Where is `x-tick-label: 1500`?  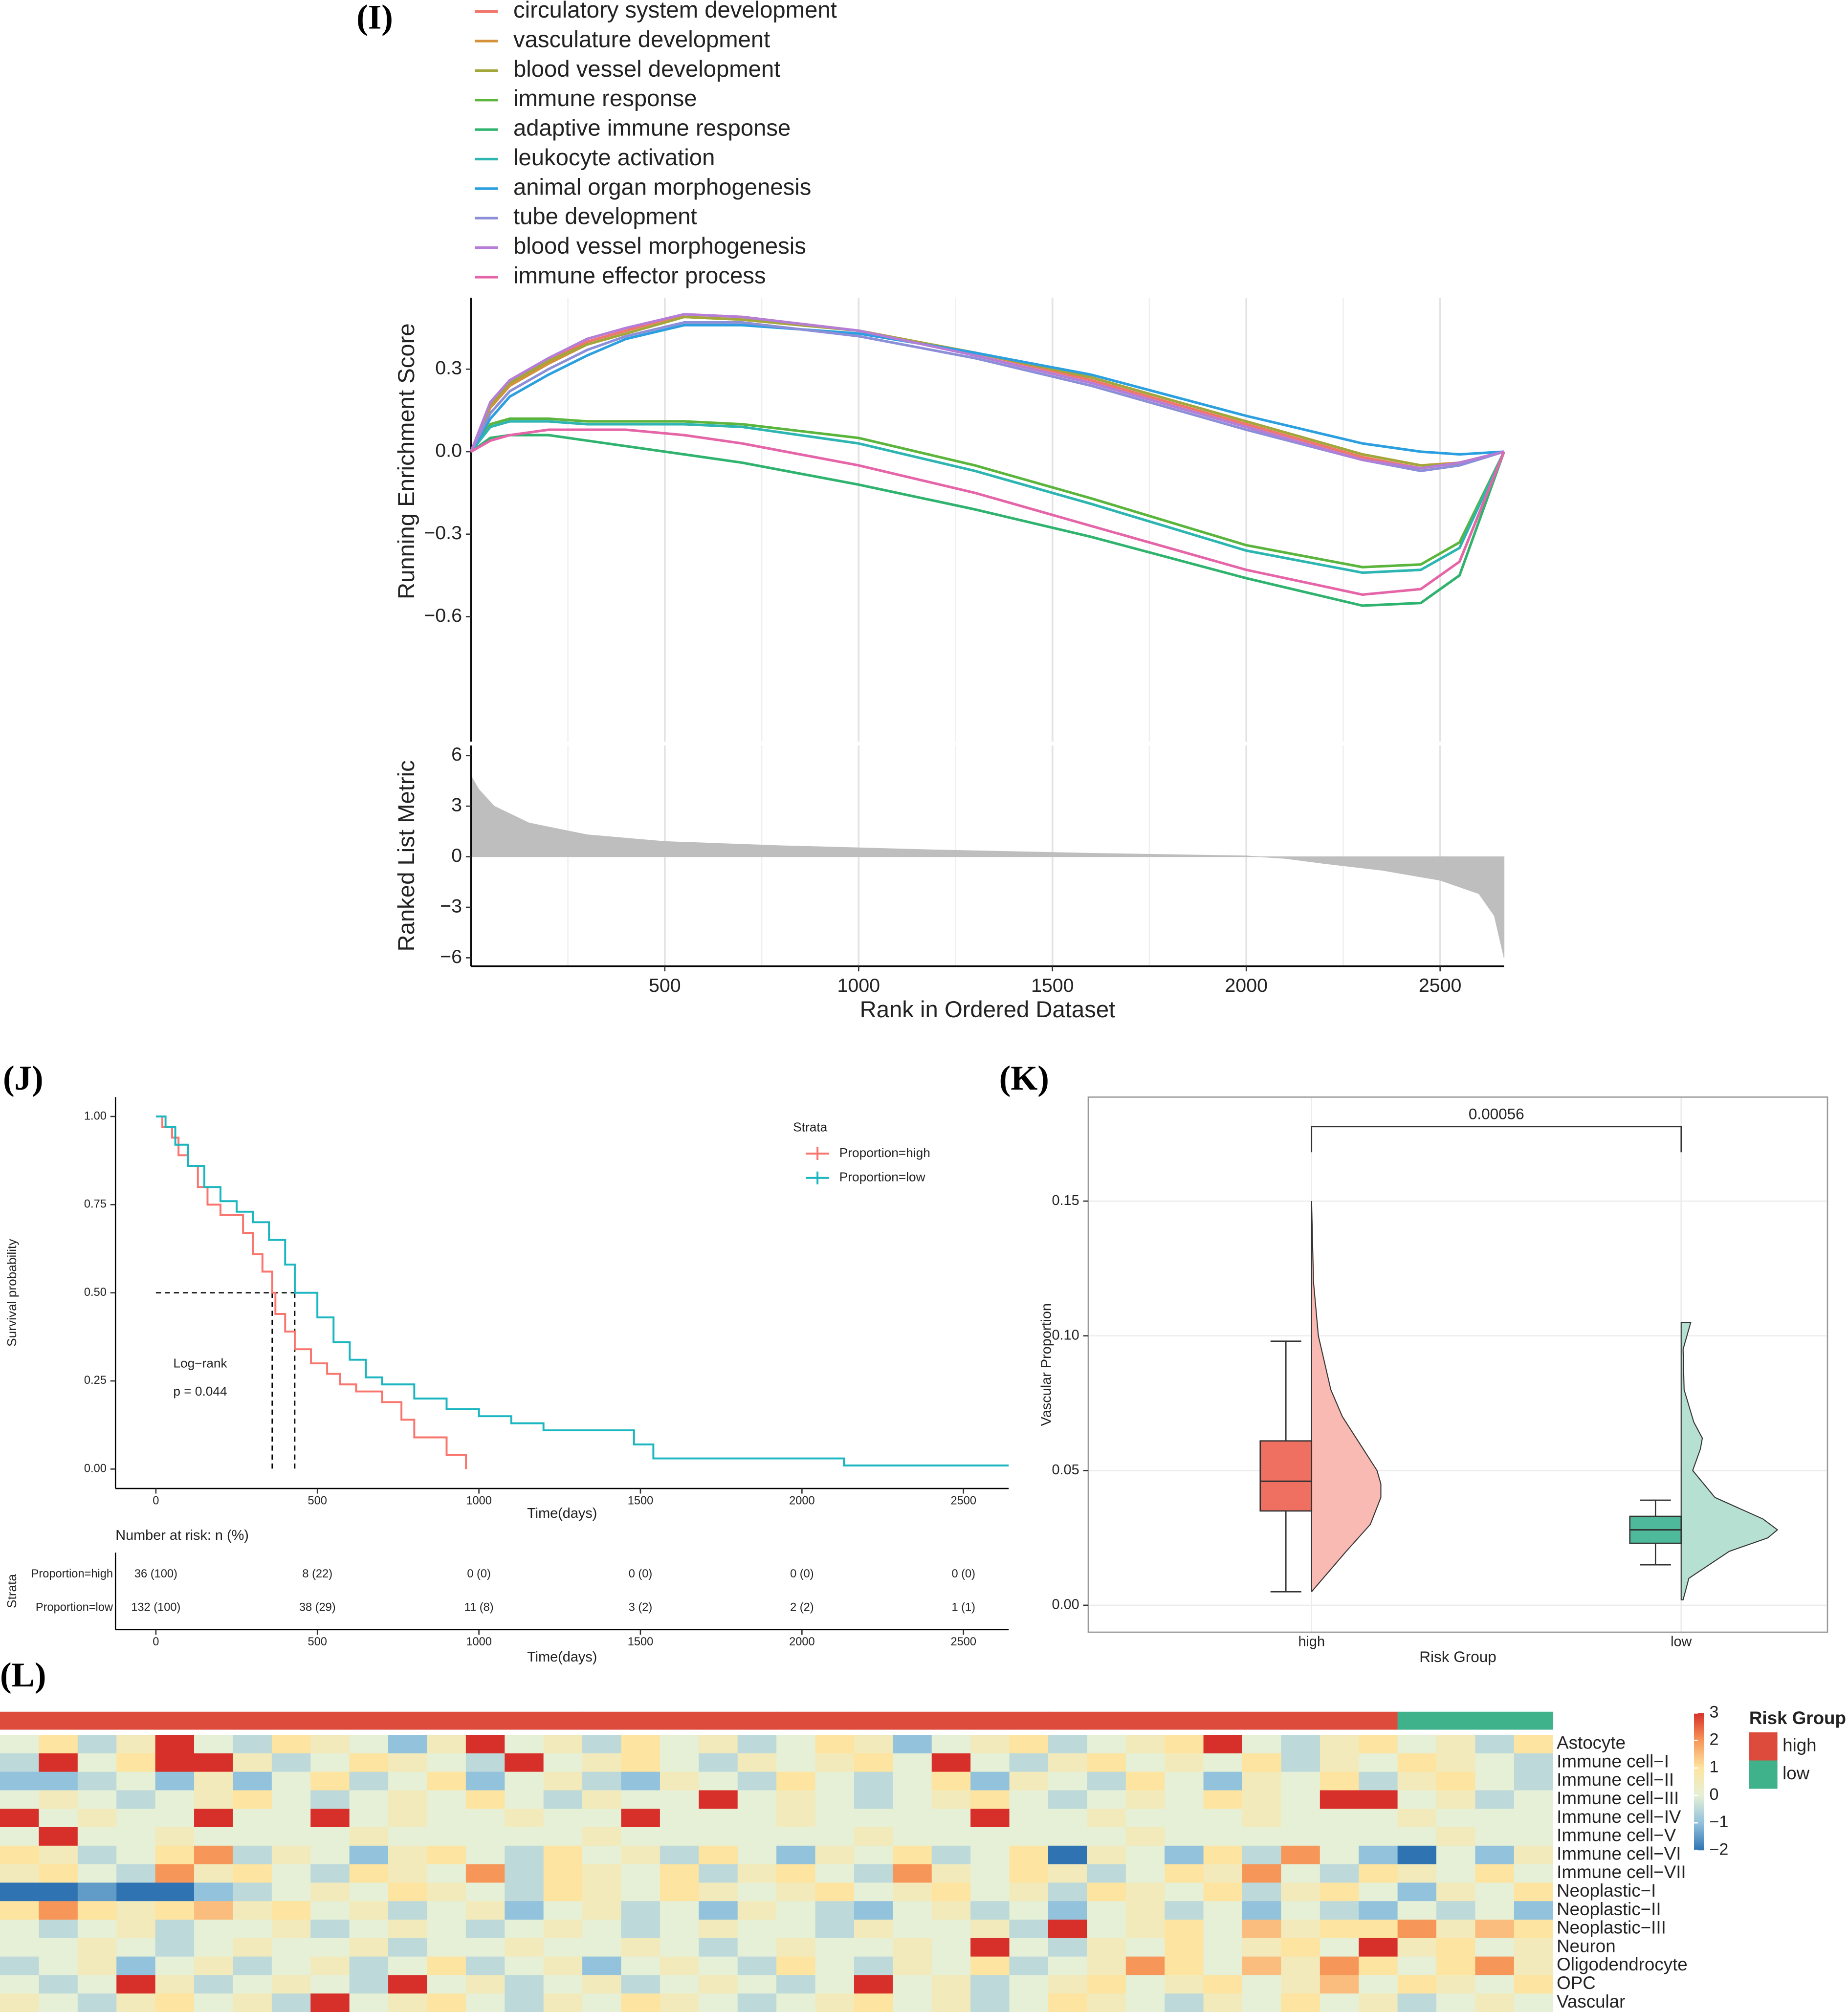 x-tick-label: 1500 is located at coordinates (641, 1642).